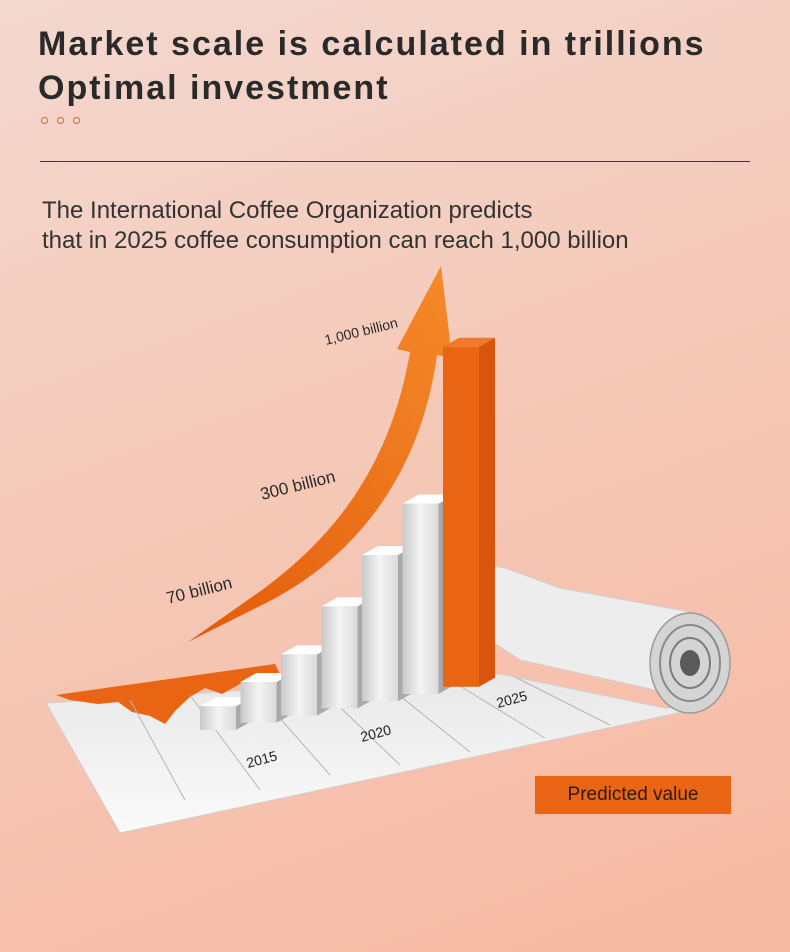  I want to click on title-line-1: Market scale is calculated in trillions, so click(372, 44).